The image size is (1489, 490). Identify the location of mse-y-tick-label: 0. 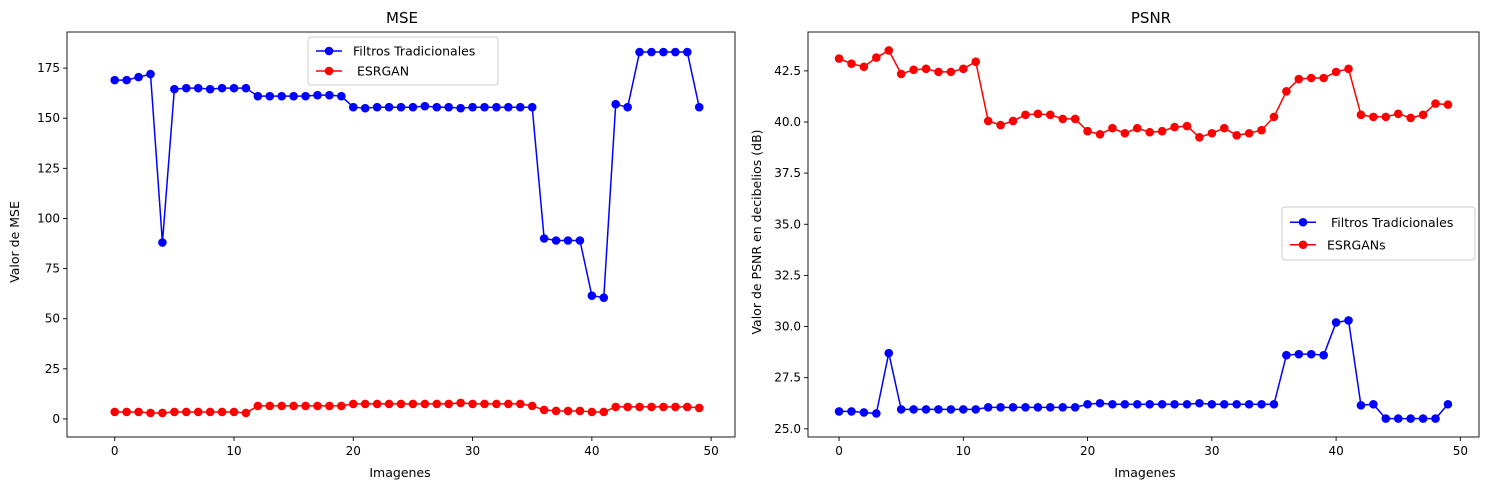
(56, 419).